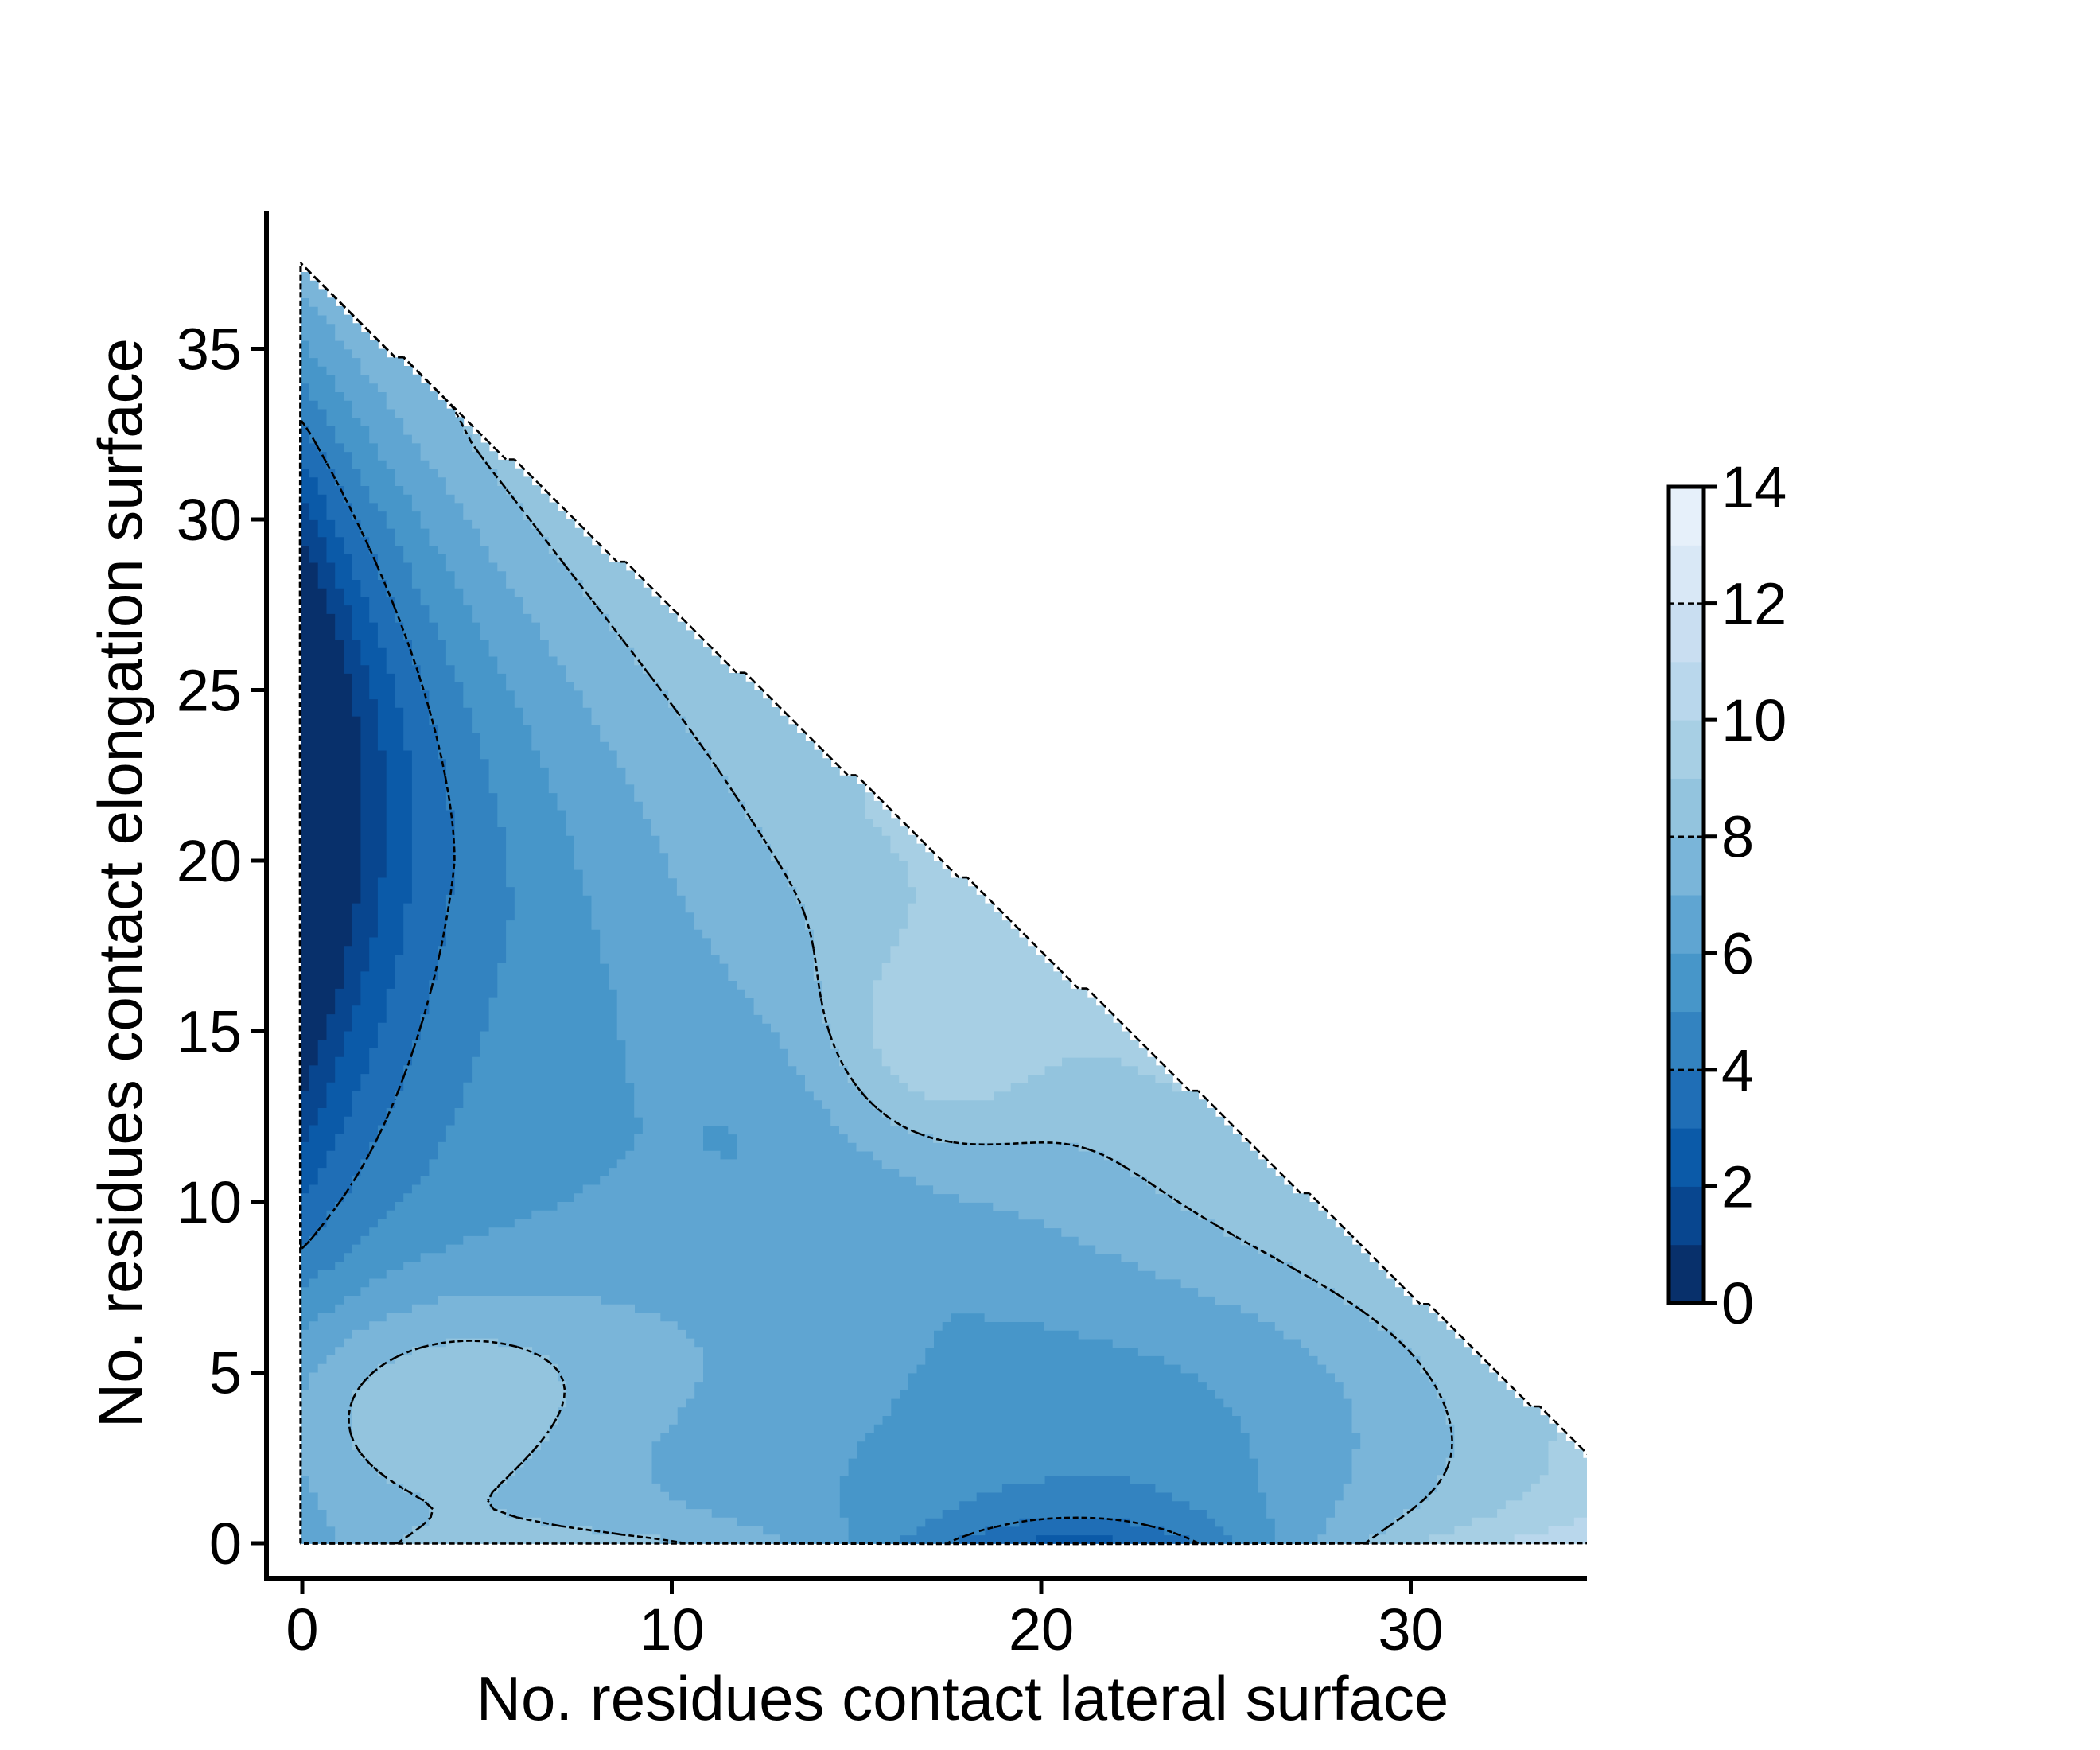  What do you see at coordinates (1737, 837) in the screenshot?
I see `colorbar-tick-label: 8` at bounding box center [1737, 837].